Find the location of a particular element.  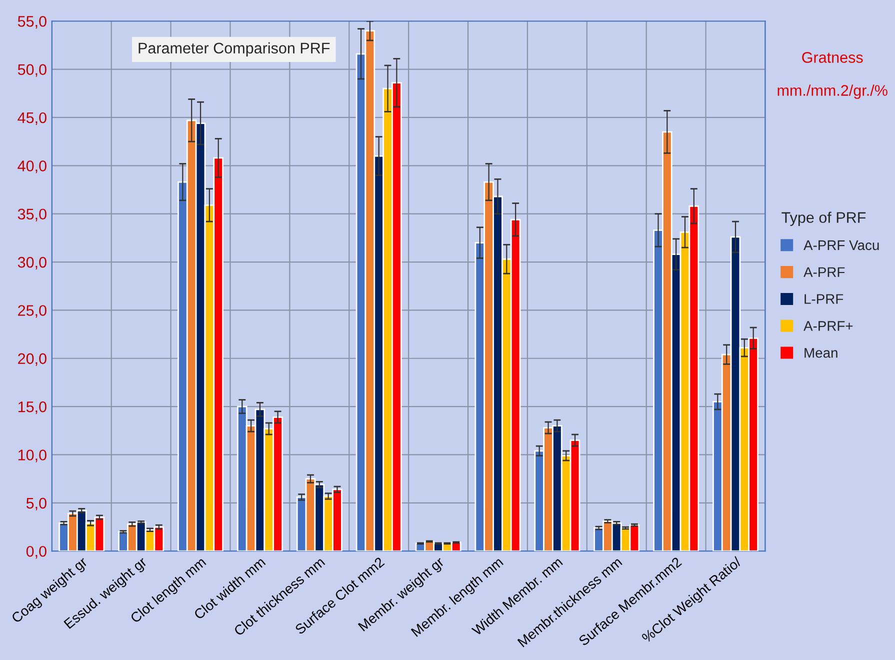

y-tick-label: 35,0 is located at coordinates (32, 215).